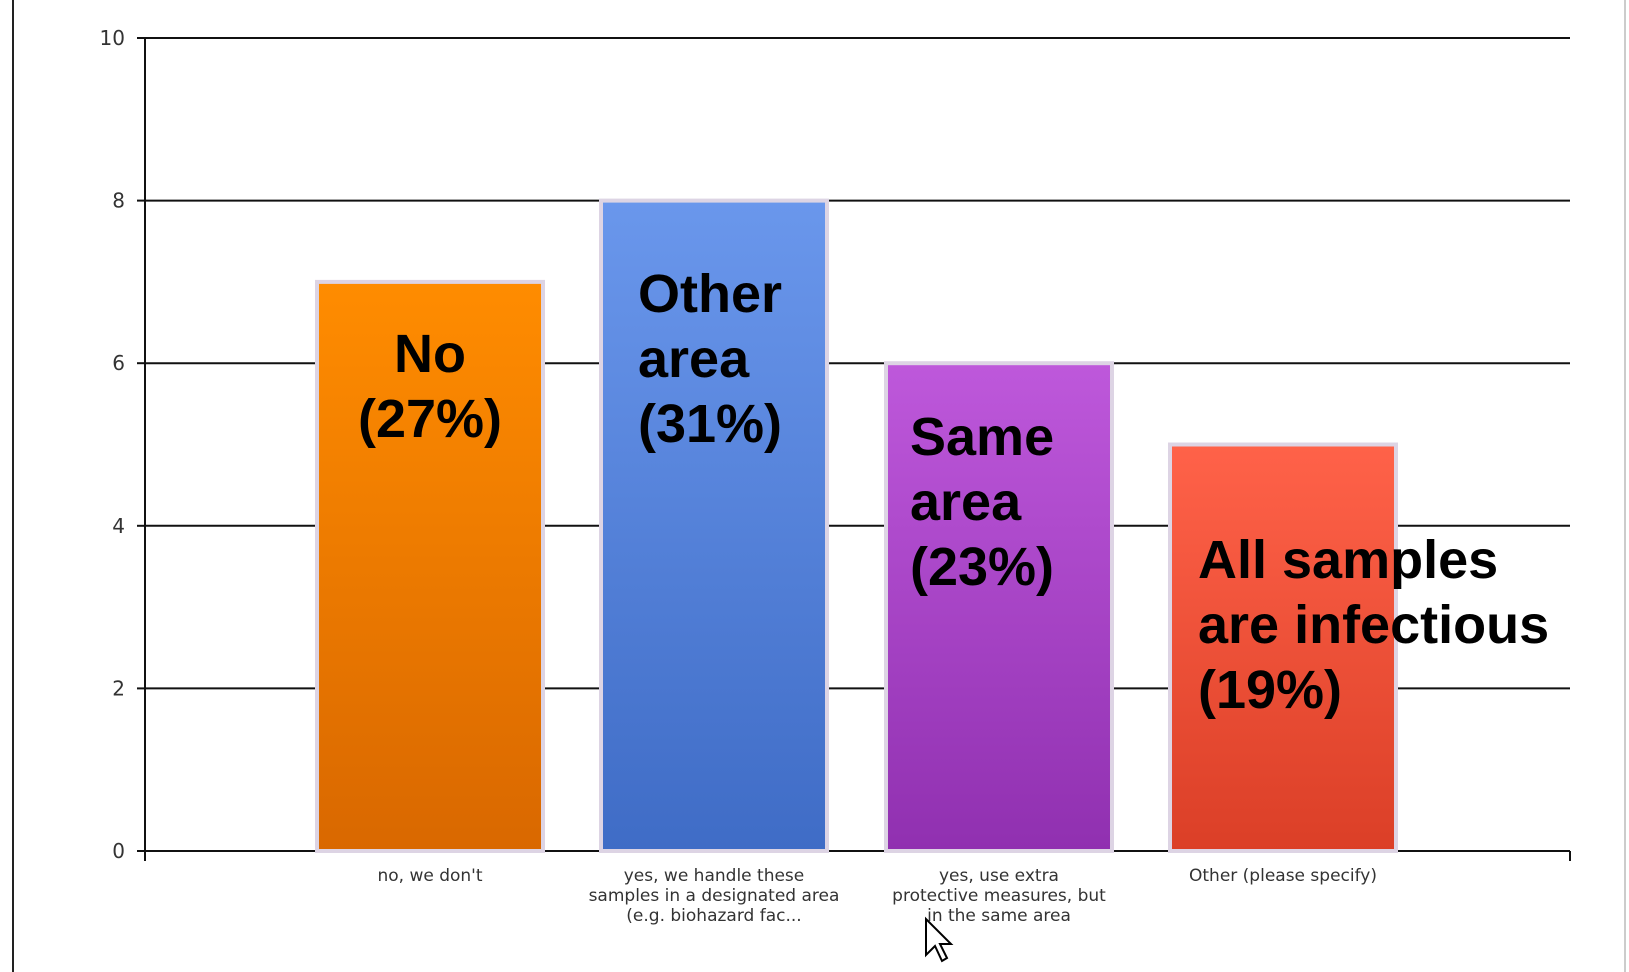 The height and width of the screenshot is (972, 1629). Describe the element at coordinates (710, 359) in the screenshot. I see `bar-annotation: Other area (31%)` at that location.